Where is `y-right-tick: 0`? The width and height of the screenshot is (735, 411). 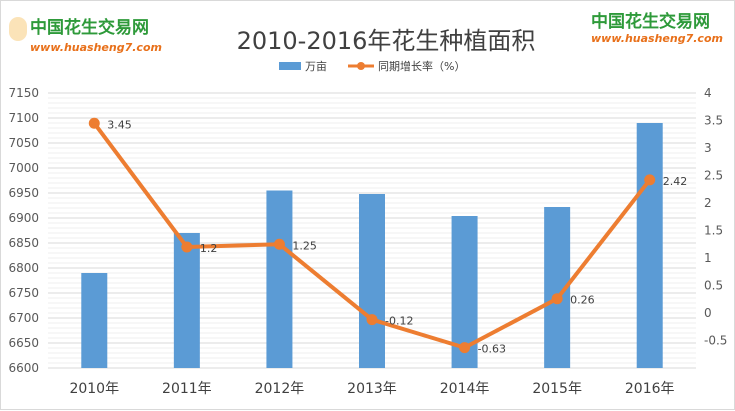
y-right-tick: 0 is located at coordinates (708, 313).